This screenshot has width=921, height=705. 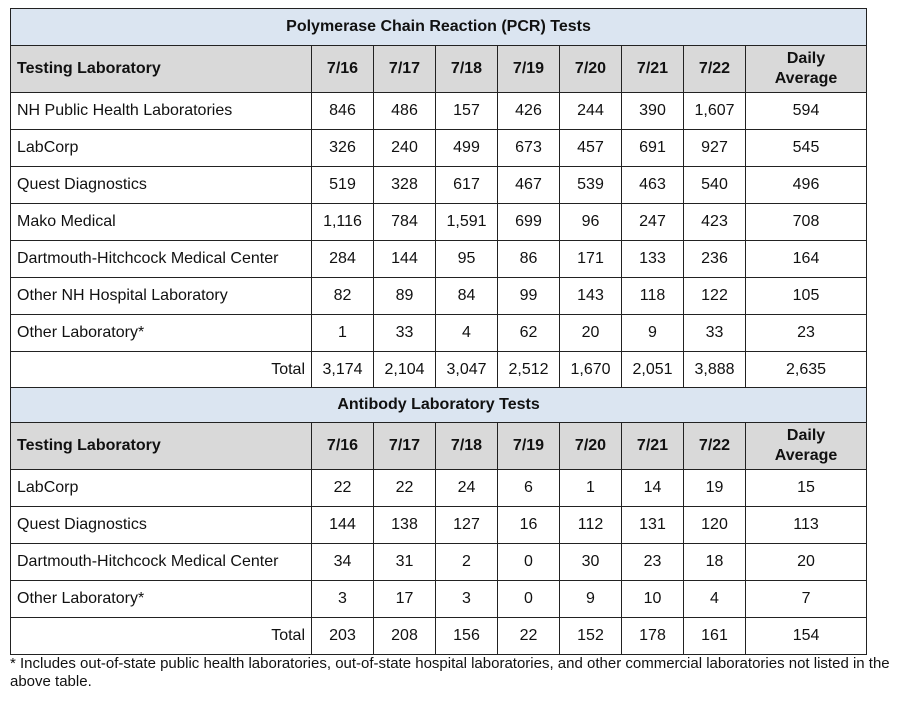 I want to click on total-value: 152, so click(x=590, y=636).